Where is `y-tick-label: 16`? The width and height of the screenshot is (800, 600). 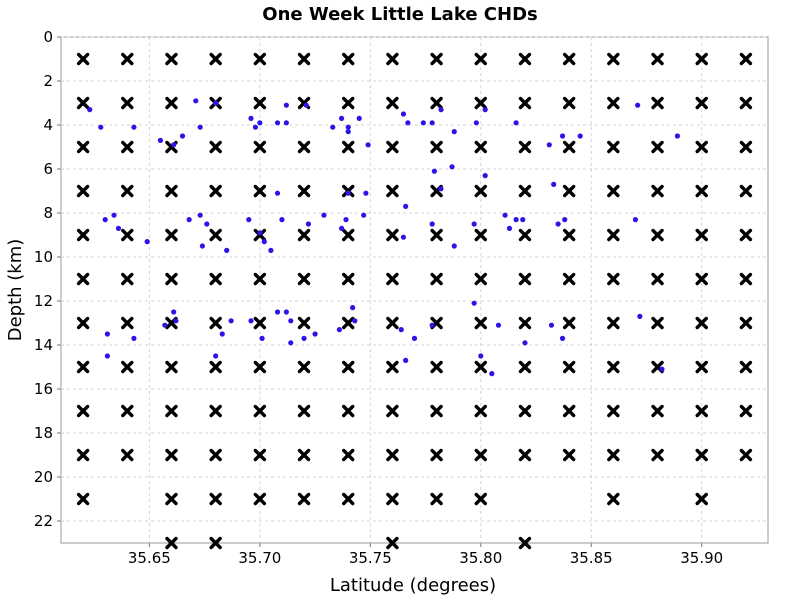
y-tick-label: 16 is located at coordinates (43, 389).